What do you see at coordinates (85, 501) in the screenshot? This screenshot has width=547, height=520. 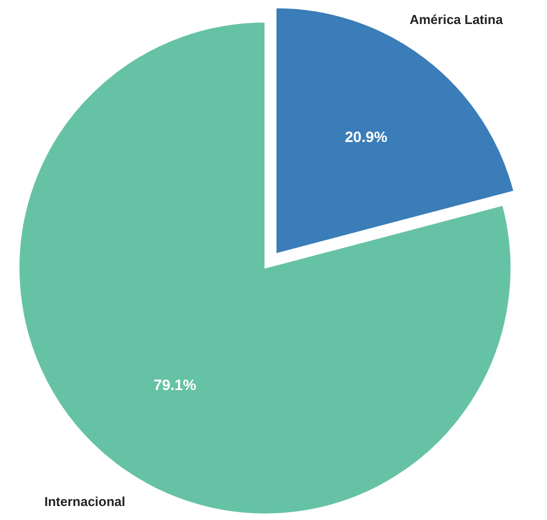 I see `slice-label: Internacional` at bounding box center [85, 501].